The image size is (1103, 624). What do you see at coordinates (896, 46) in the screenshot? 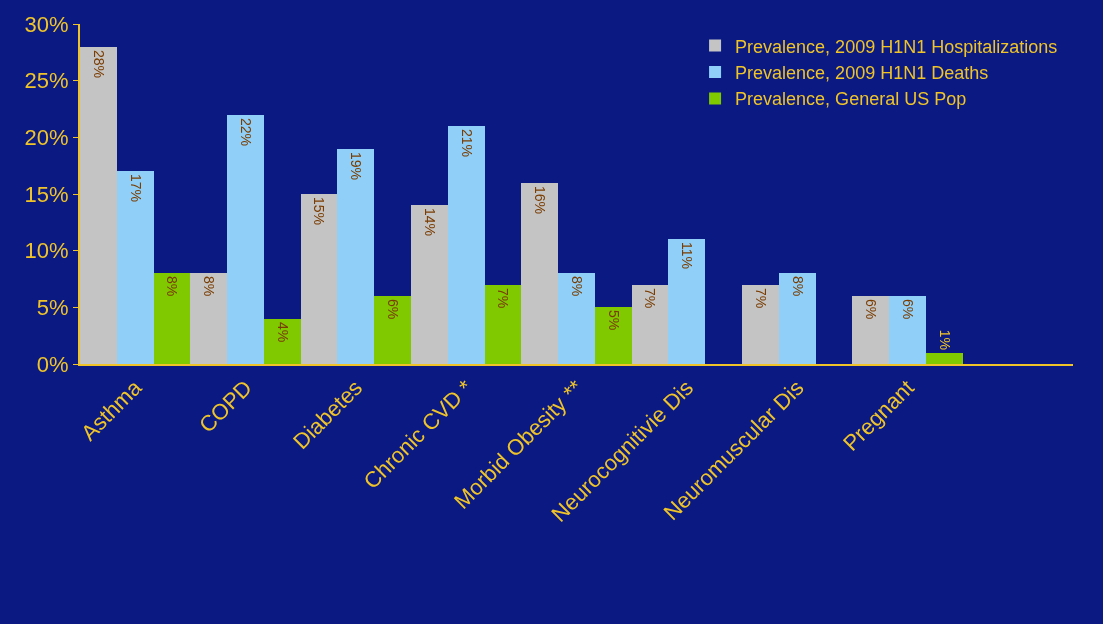
I see `legend-label: Prevalence, 2009 H1N1 Hospitalizations` at bounding box center [896, 46].